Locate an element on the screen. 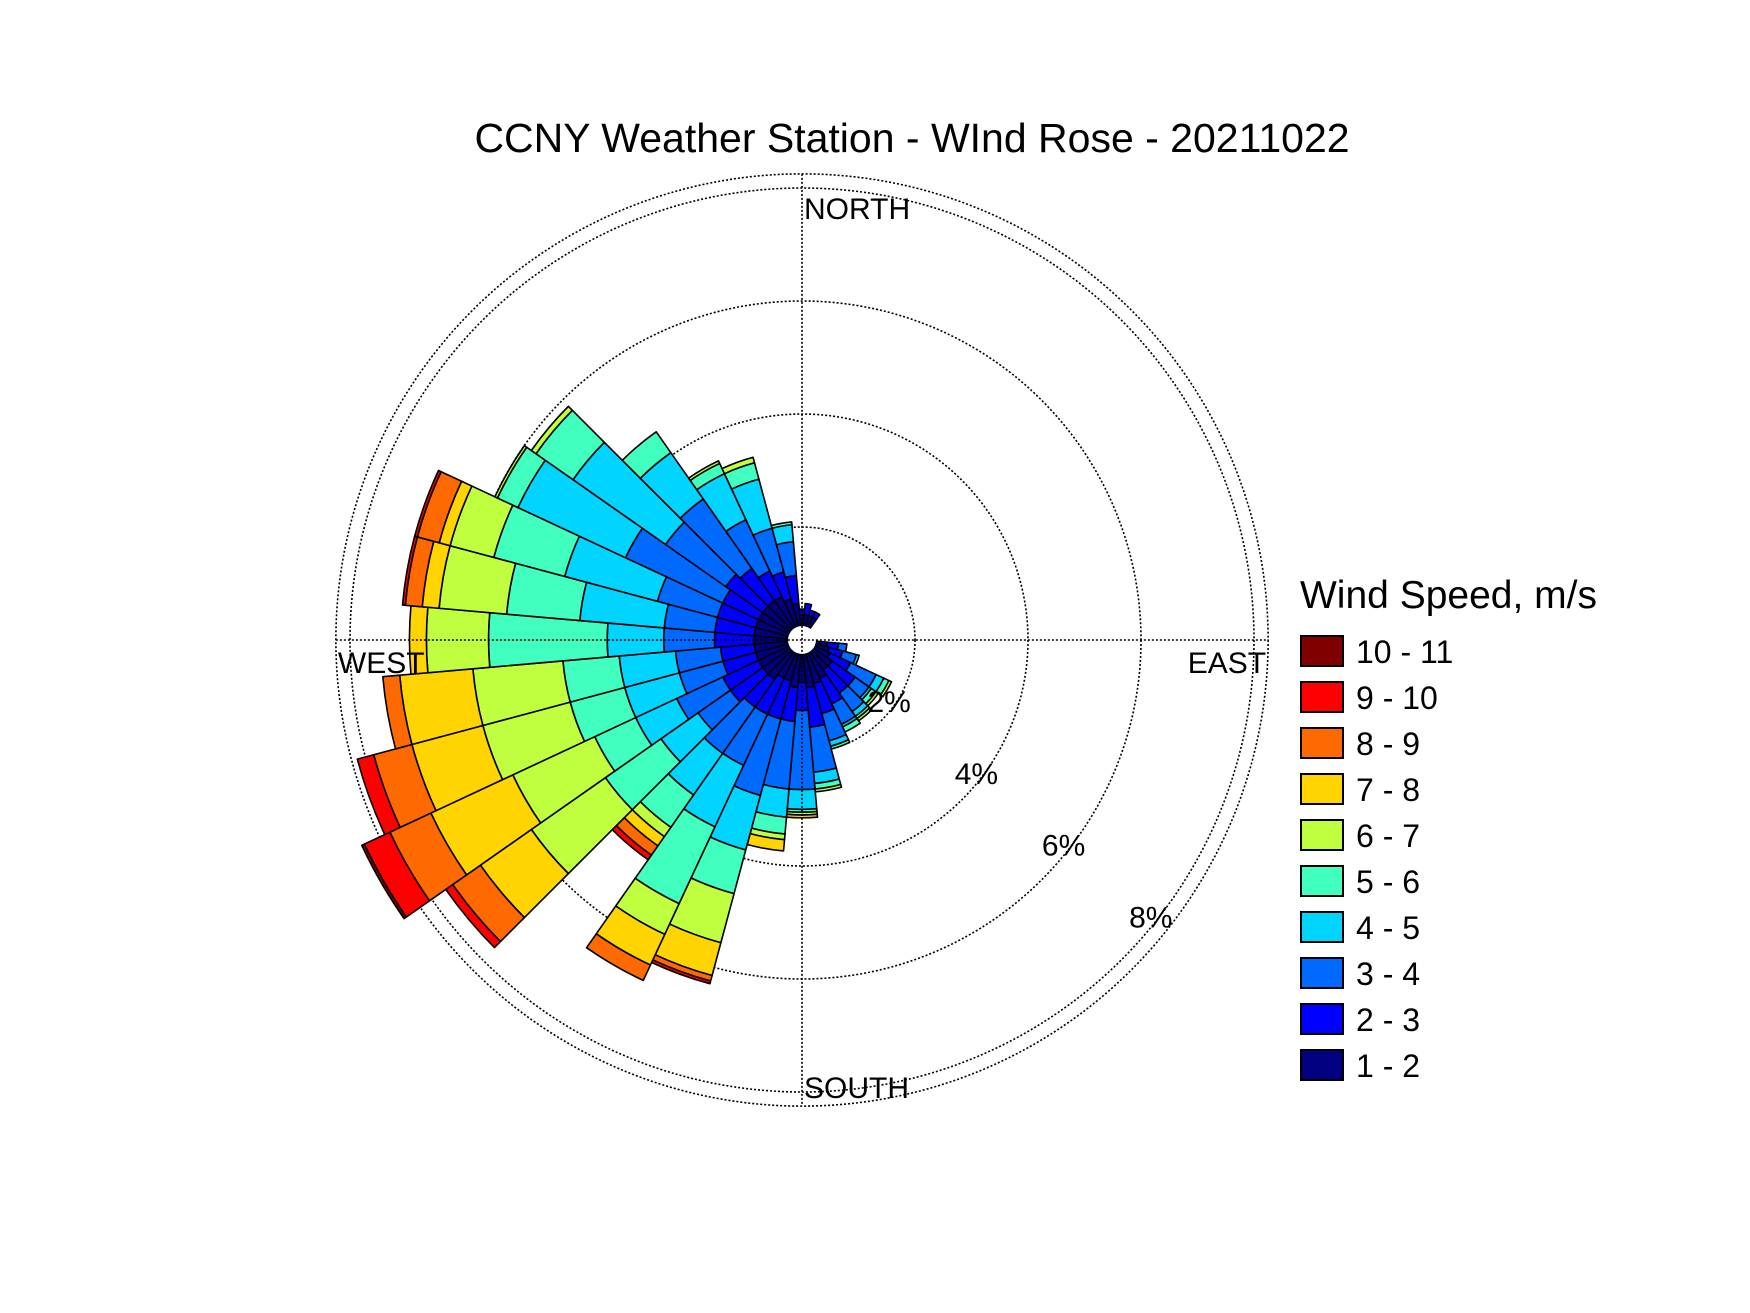 The width and height of the screenshot is (1750, 1313). radial-tick-6: 6% is located at coordinates (1063, 846).